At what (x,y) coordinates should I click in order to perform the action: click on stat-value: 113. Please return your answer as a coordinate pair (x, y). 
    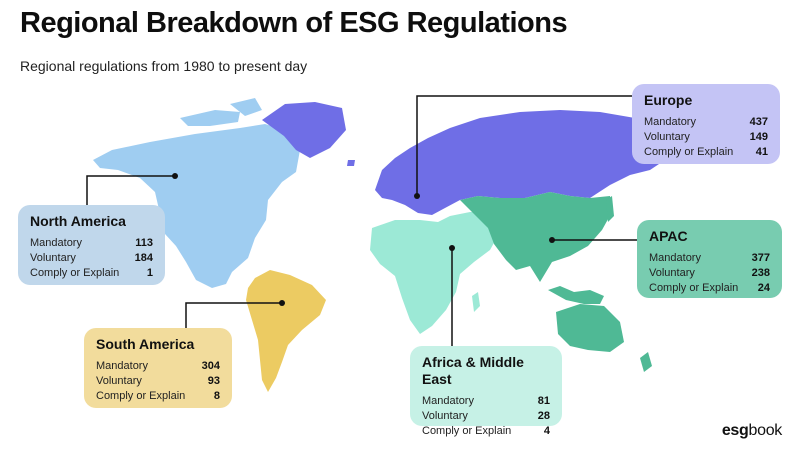
    Looking at the image, I should click on (144, 243).